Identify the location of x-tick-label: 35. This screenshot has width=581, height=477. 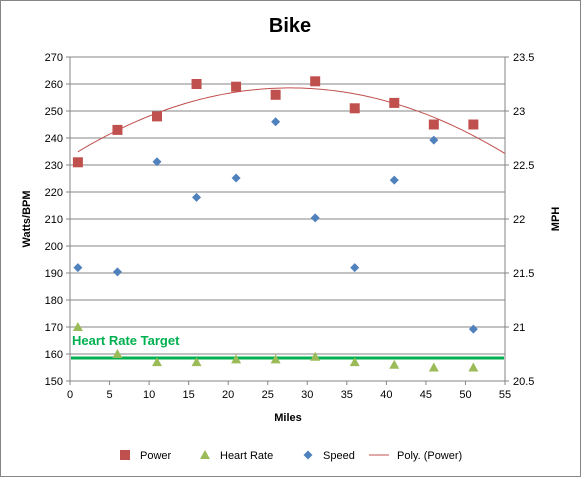
(347, 395).